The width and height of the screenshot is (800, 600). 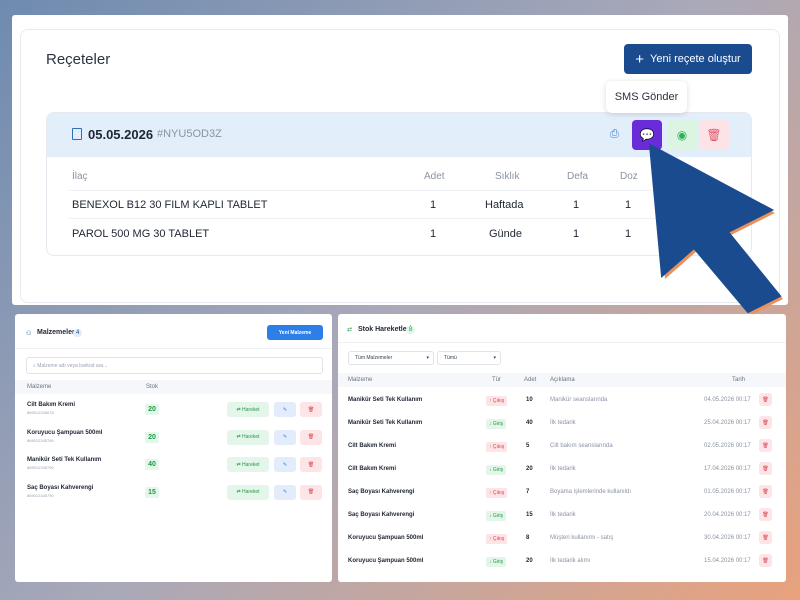 I want to click on arrow-down-icon: ↓, so click(x=490, y=470).